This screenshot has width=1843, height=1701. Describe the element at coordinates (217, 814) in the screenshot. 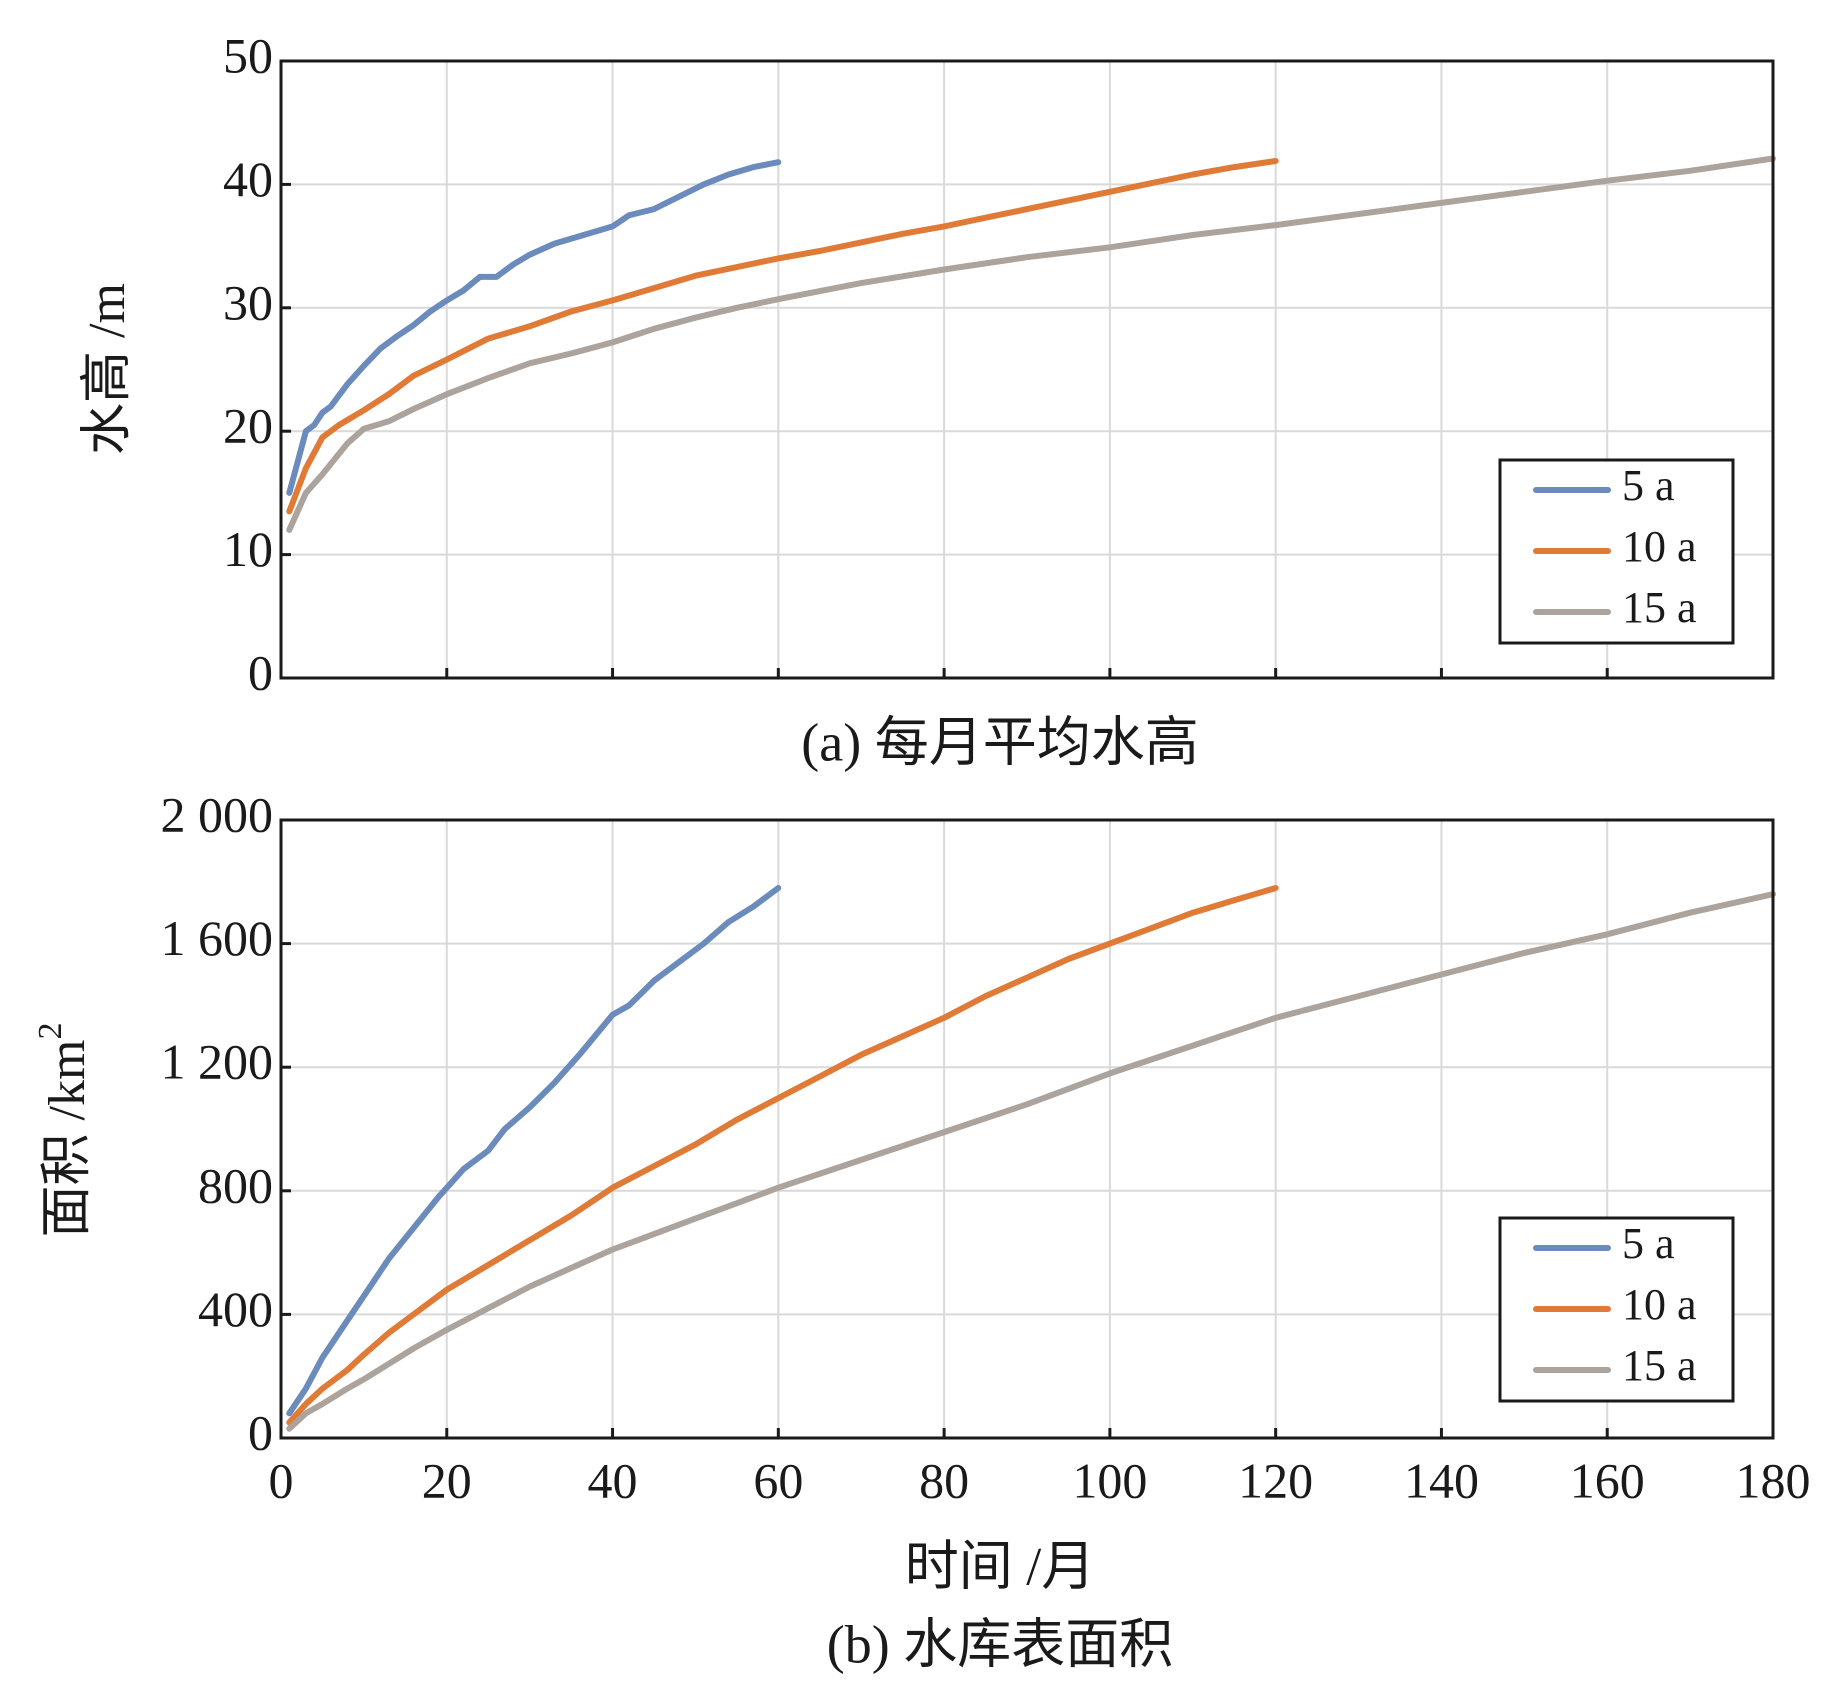

I see `y-tick-label: 2 000` at that location.